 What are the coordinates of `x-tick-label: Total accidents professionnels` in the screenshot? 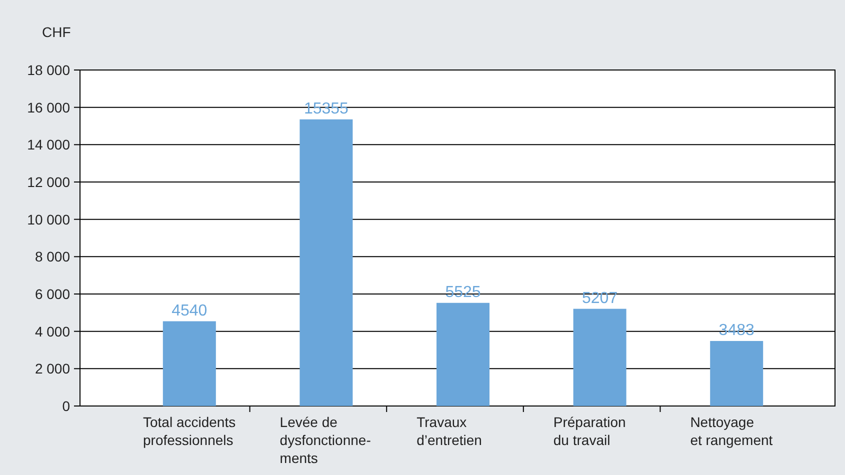 It's located at (189, 431).